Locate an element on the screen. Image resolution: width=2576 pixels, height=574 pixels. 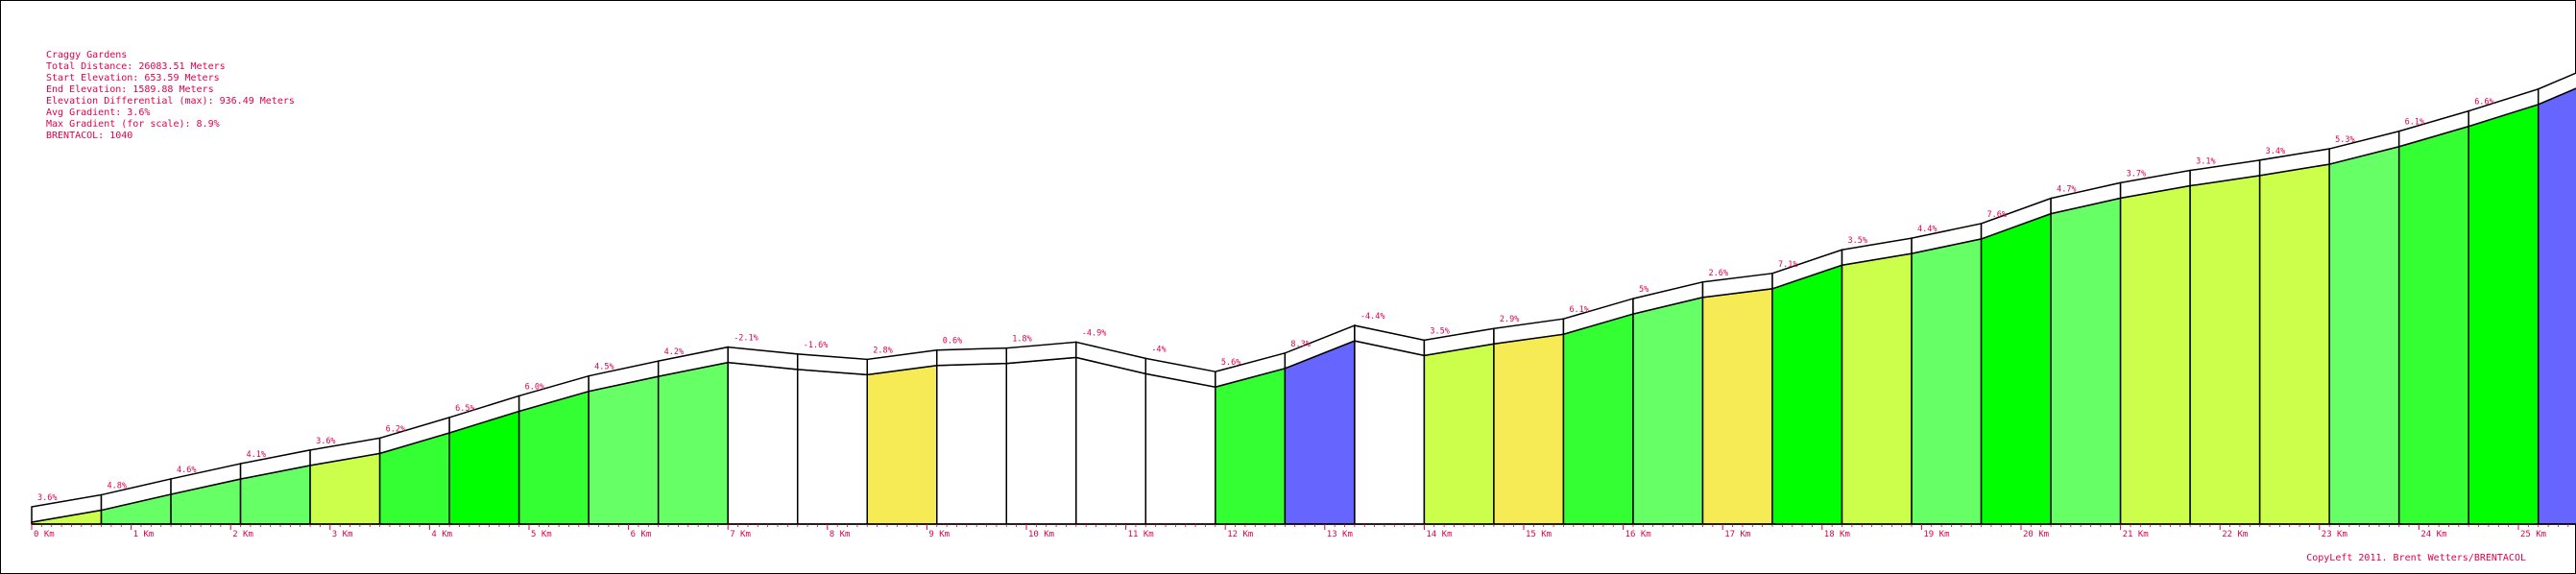
km-tick-label: 25 Km is located at coordinates (2533, 535).